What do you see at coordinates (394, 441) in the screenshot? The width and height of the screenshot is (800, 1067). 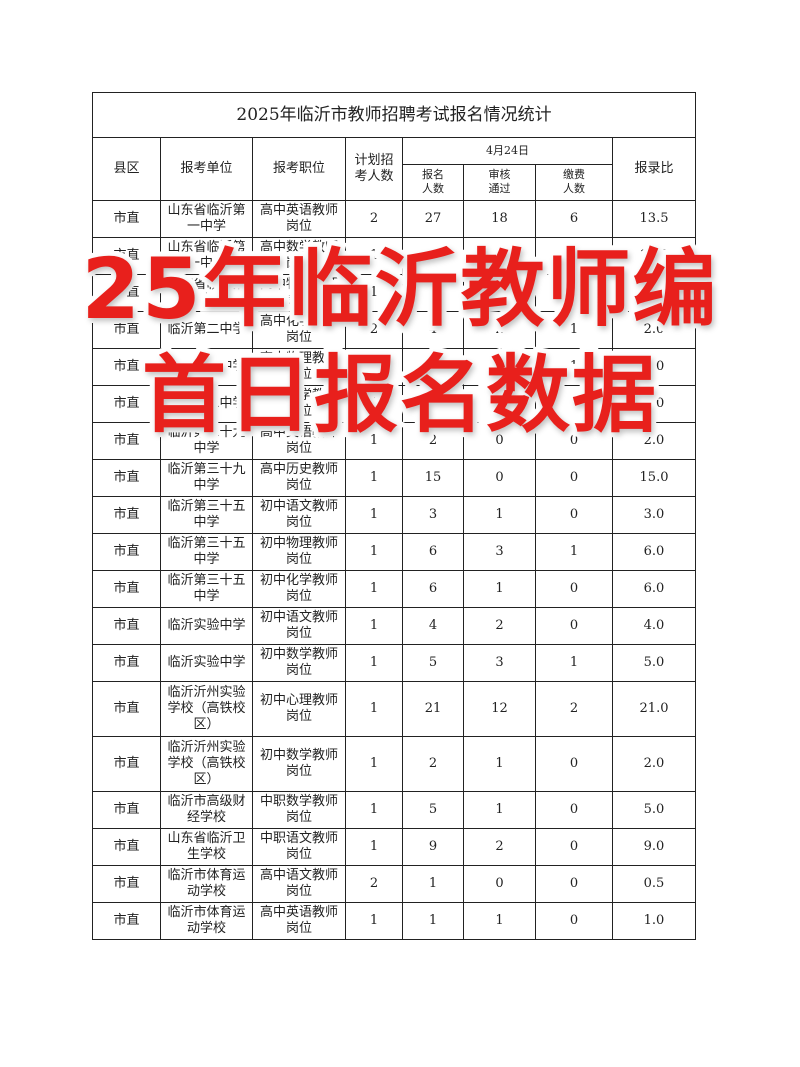 I see `table-row: 市直 临沂第三十九中学 高中英语教师岗位 1 2 0 0 2.0` at bounding box center [394, 441].